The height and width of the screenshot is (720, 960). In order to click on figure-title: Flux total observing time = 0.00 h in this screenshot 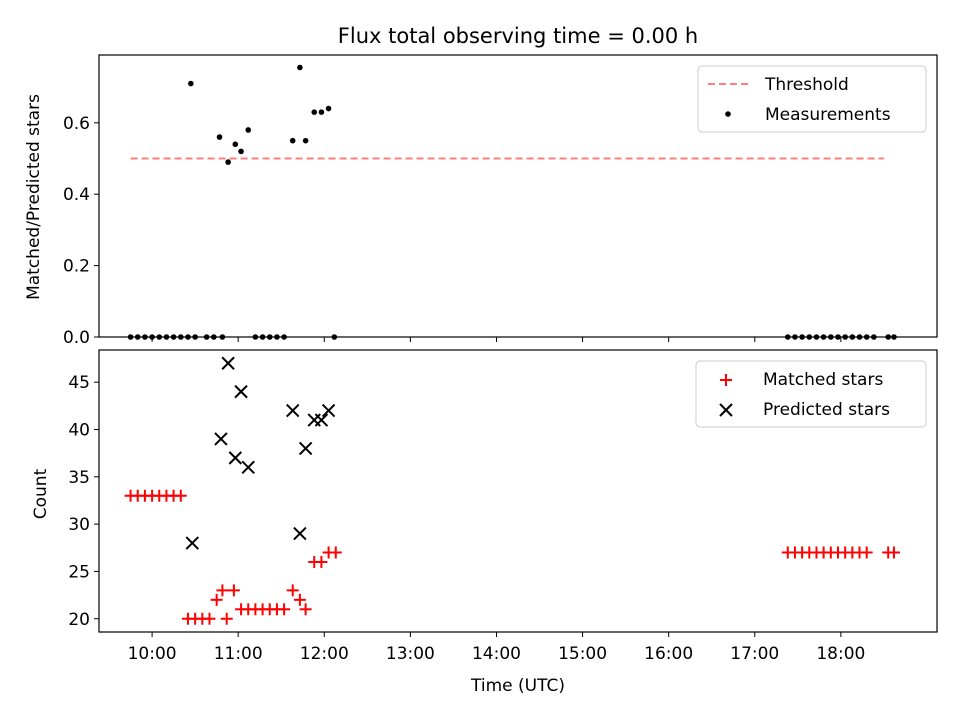, I will do `click(518, 36)`.